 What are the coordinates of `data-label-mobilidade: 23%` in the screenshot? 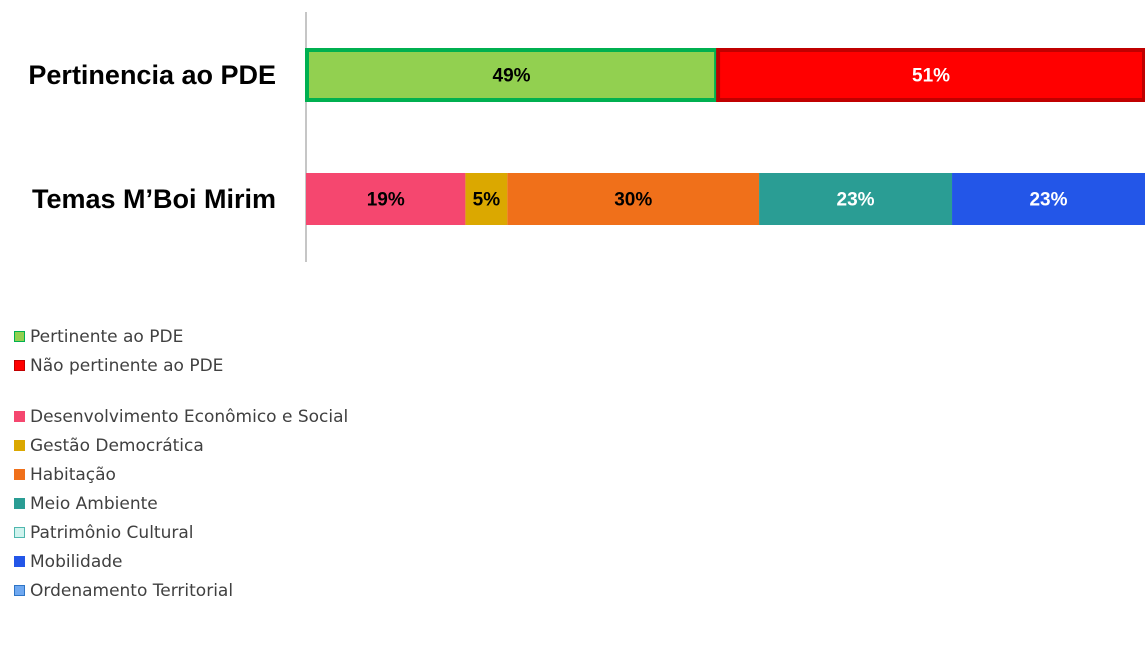 It's located at (1048, 200).